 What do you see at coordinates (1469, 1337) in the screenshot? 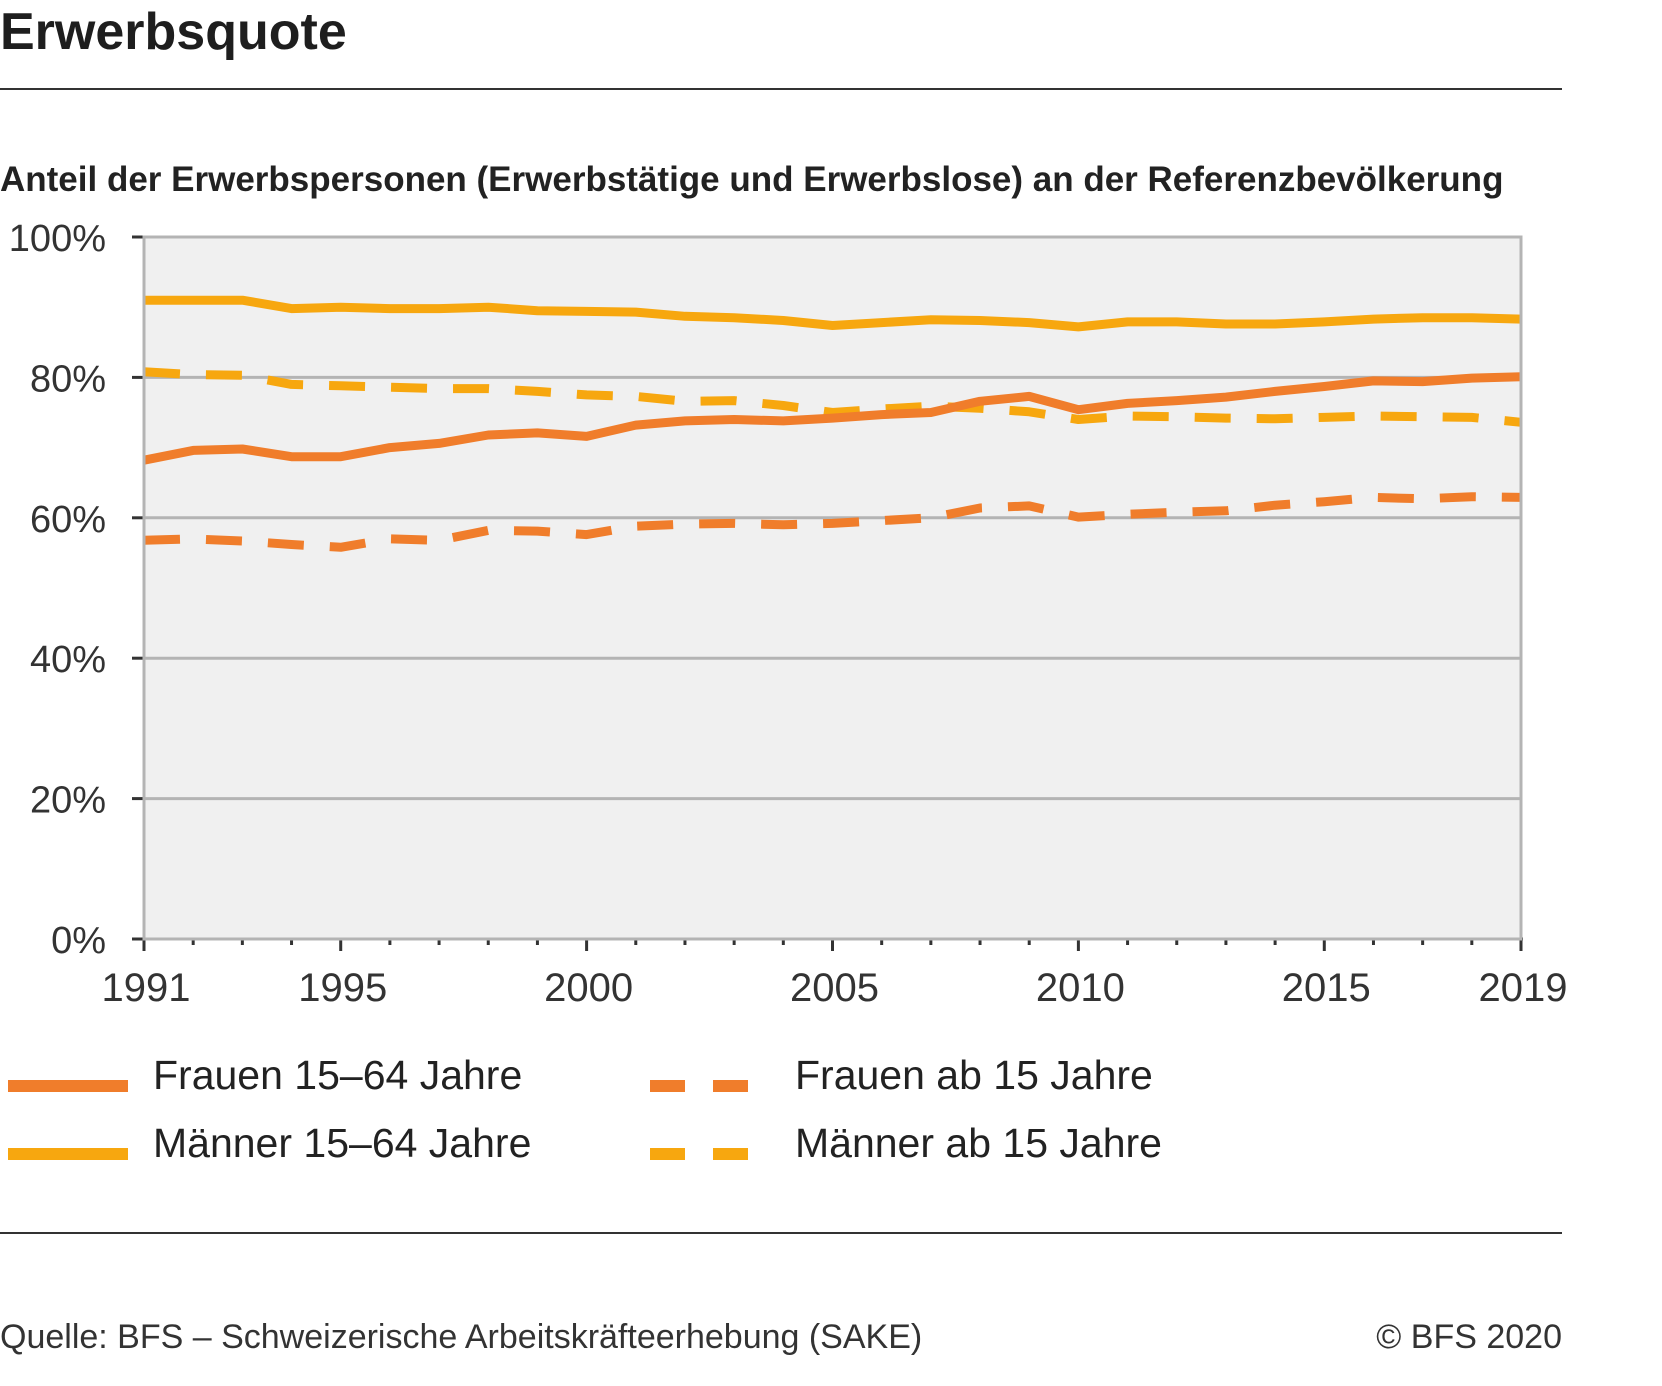
I see `copyright: © BFS 2020` at bounding box center [1469, 1337].